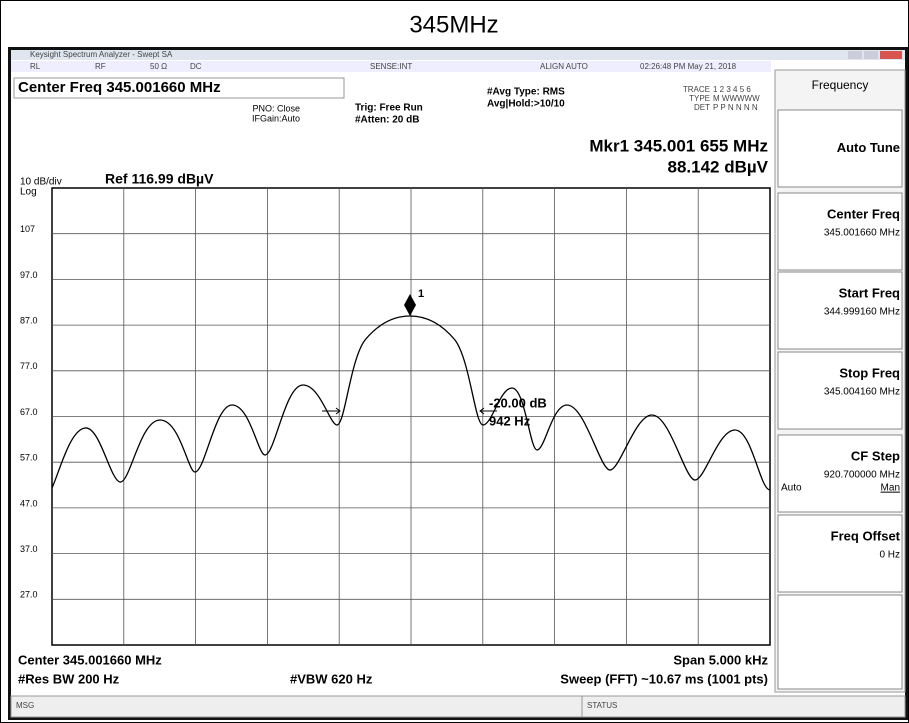 The height and width of the screenshot is (723, 909). What do you see at coordinates (488, 411) in the screenshot?
I see `ndb-right` at bounding box center [488, 411].